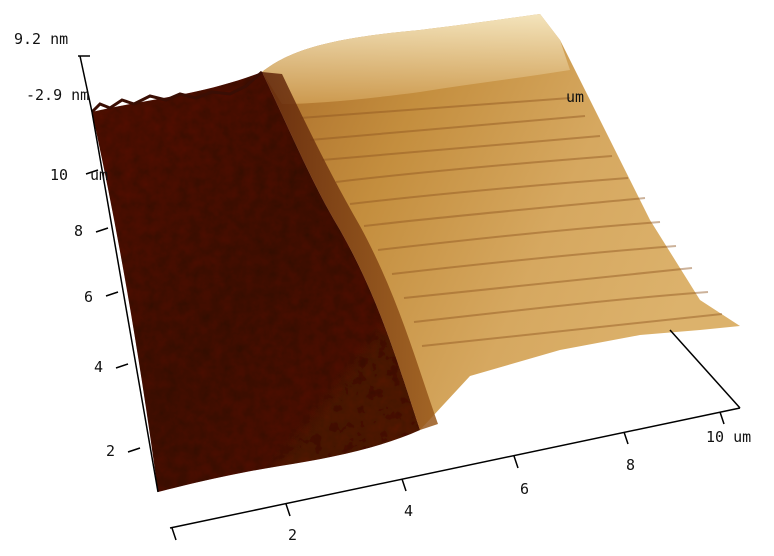 Image resolution: width=774 pixels, height=556 pixels. What do you see at coordinates (59, 175) in the screenshot?
I see `left-axis-tick-label: 10` at bounding box center [59, 175].